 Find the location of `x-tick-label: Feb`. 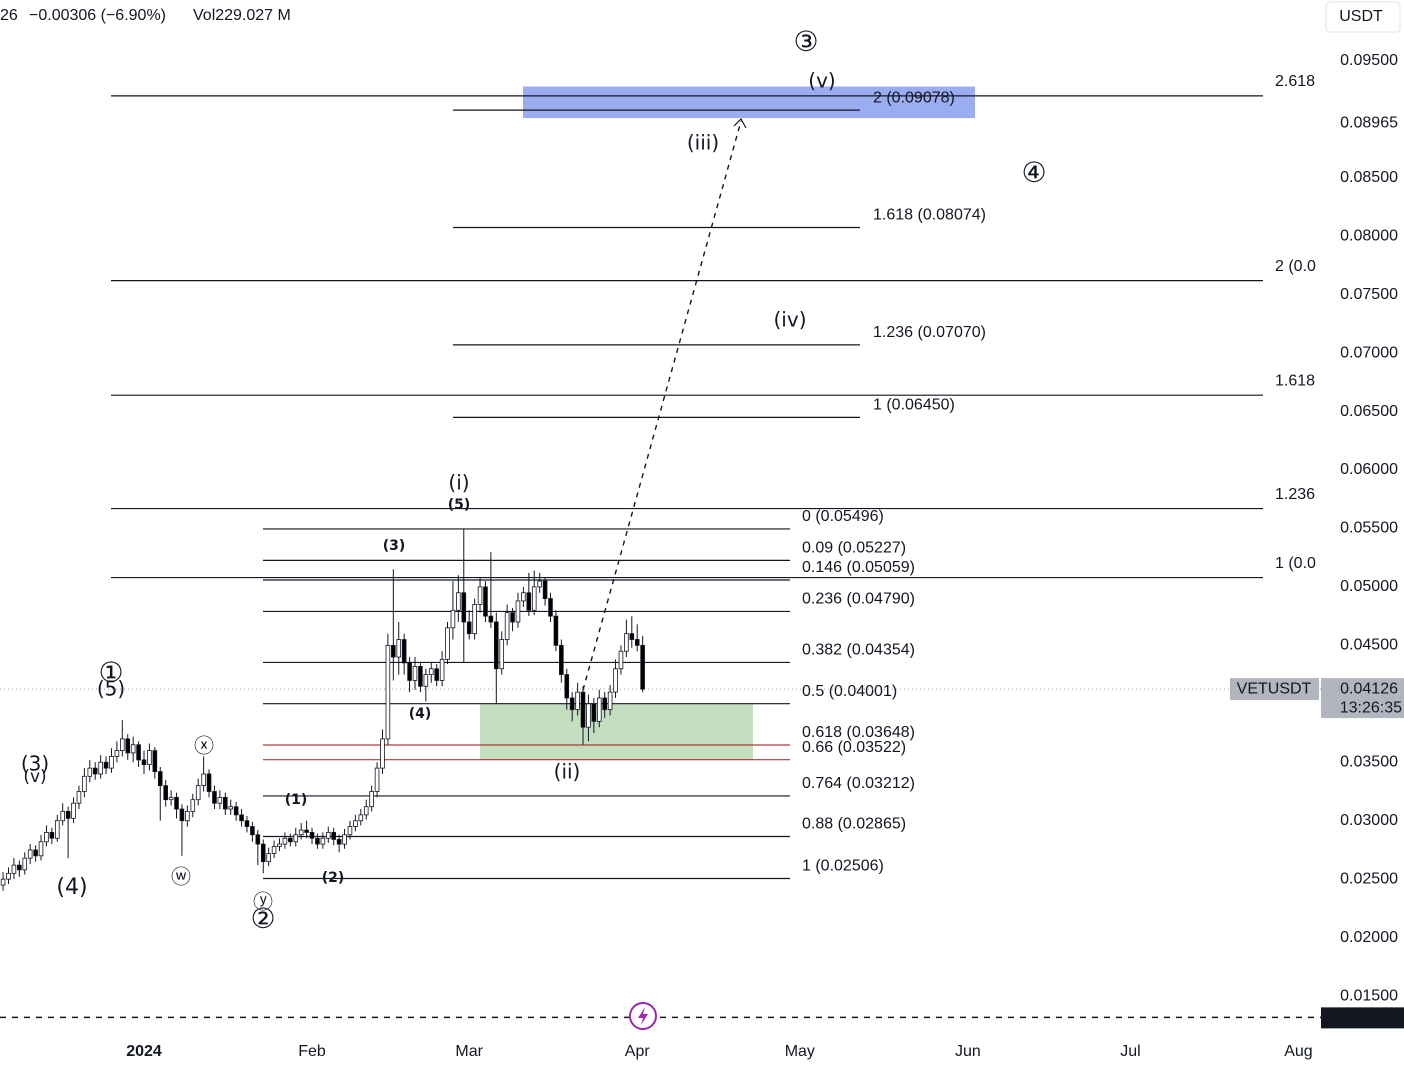

x-tick-label: Feb is located at coordinates (312, 1051).